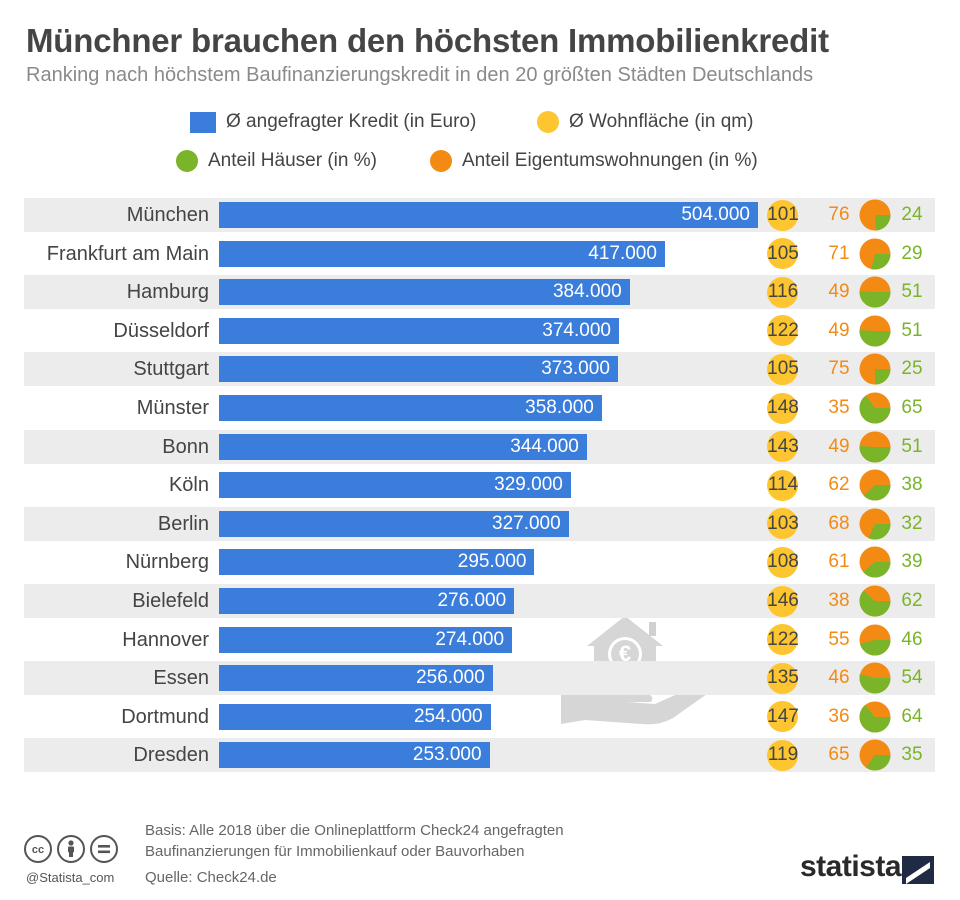  Describe the element at coordinates (167, 562) in the screenshot. I see `city-label: Nürnberg` at that location.